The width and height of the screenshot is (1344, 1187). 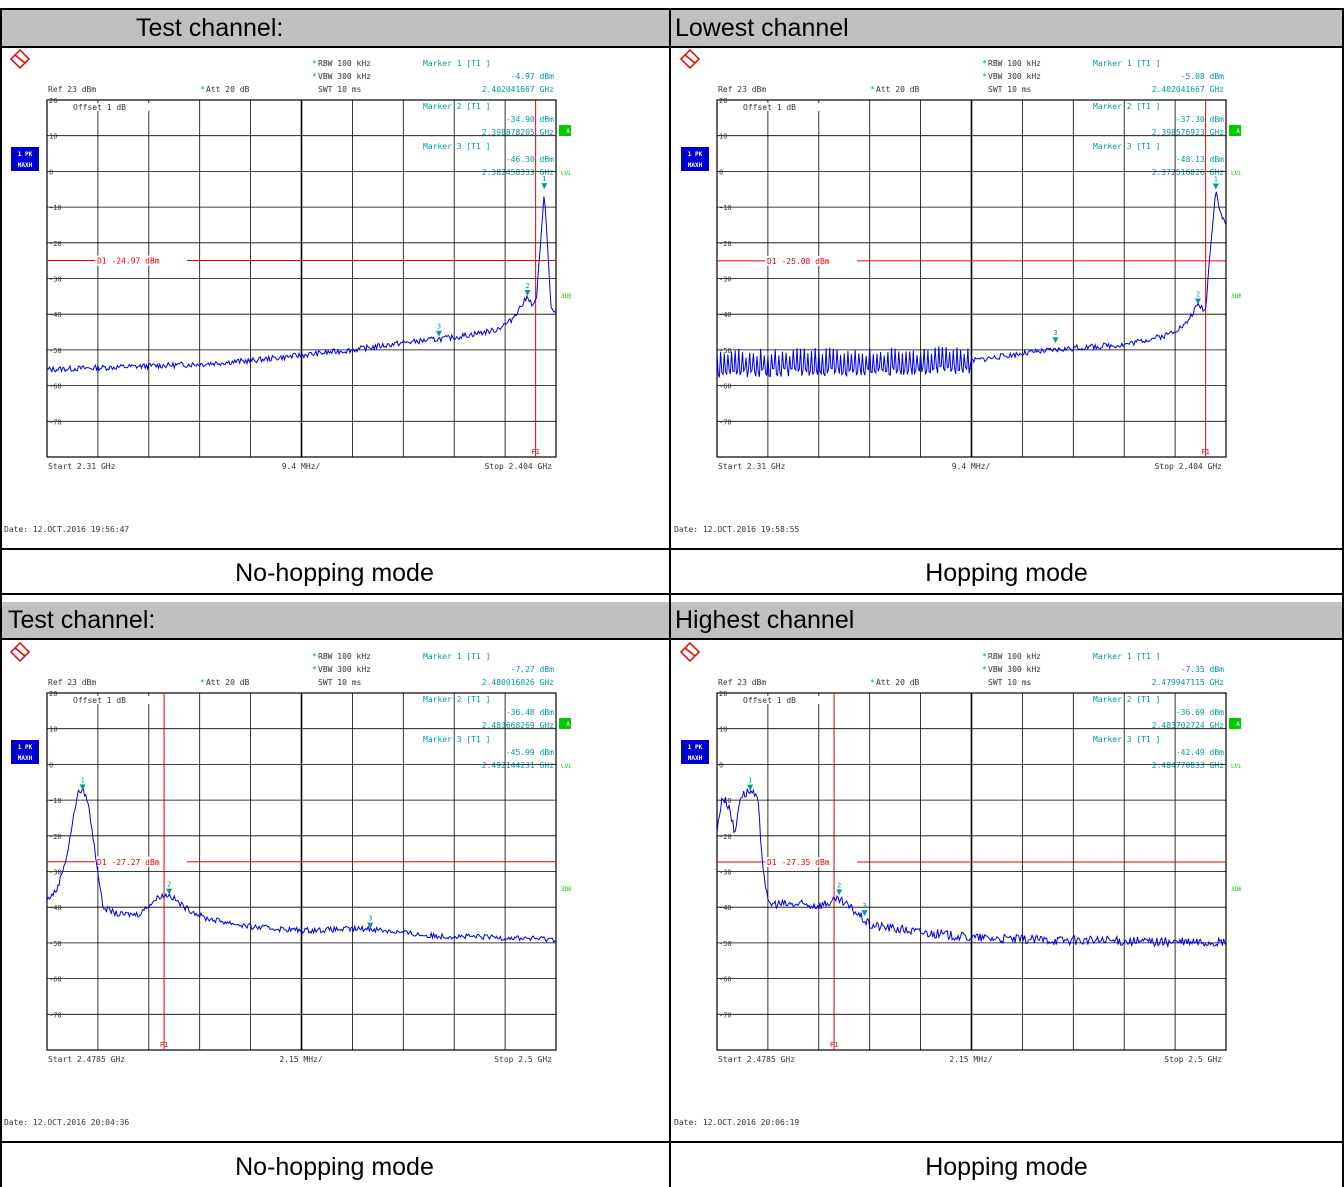 What do you see at coordinates (566, 889) in the screenshot?
I see `db3-label: 3DB` at bounding box center [566, 889].